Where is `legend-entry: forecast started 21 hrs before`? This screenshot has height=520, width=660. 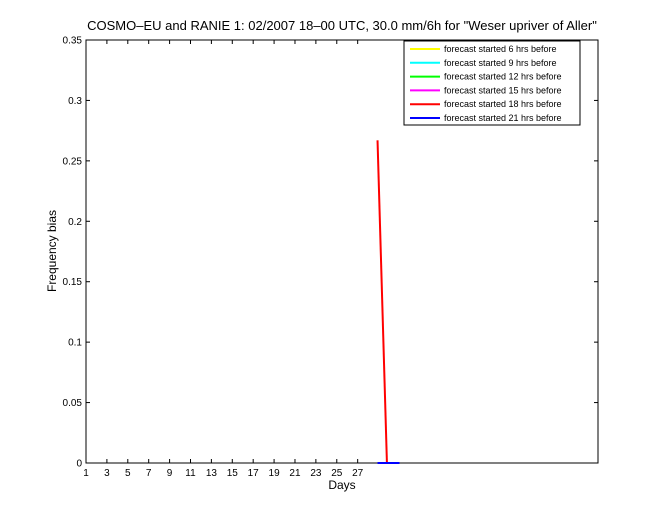 legend-entry: forecast started 21 hrs before is located at coordinates (503, 118).